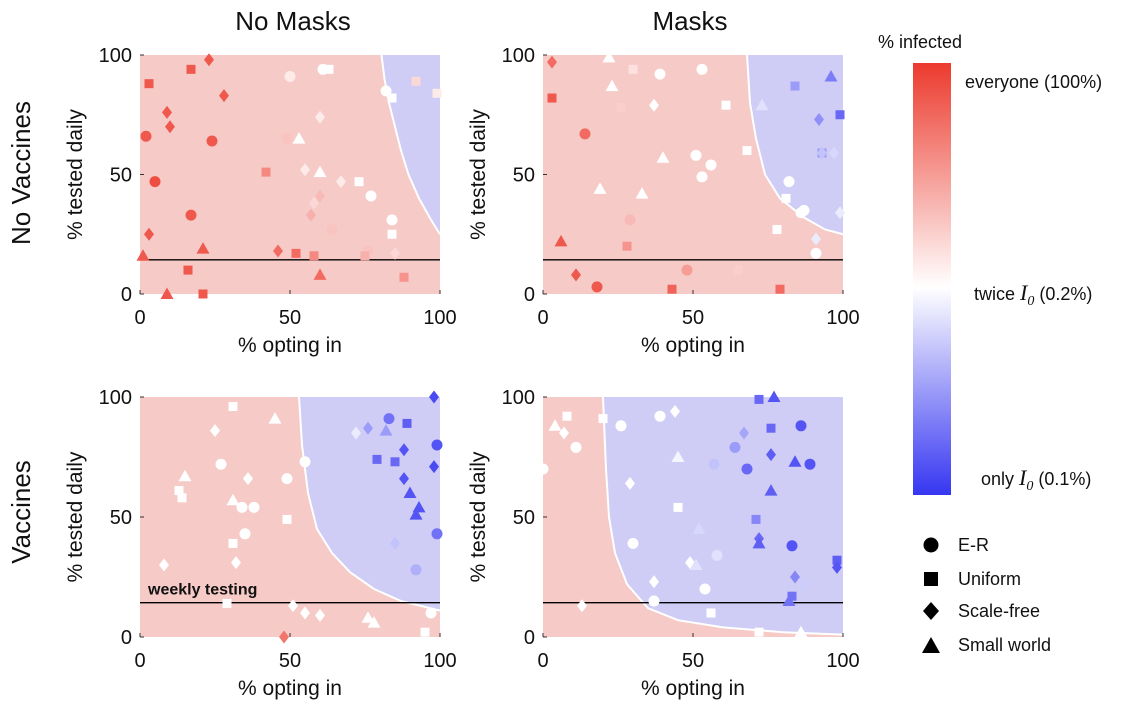 This screenshot has width=1141, height=707. What do you see at coordinates (931, 611) in the screenshot?
I see `legend-diamond-icon` at bounding box center [931, 611].